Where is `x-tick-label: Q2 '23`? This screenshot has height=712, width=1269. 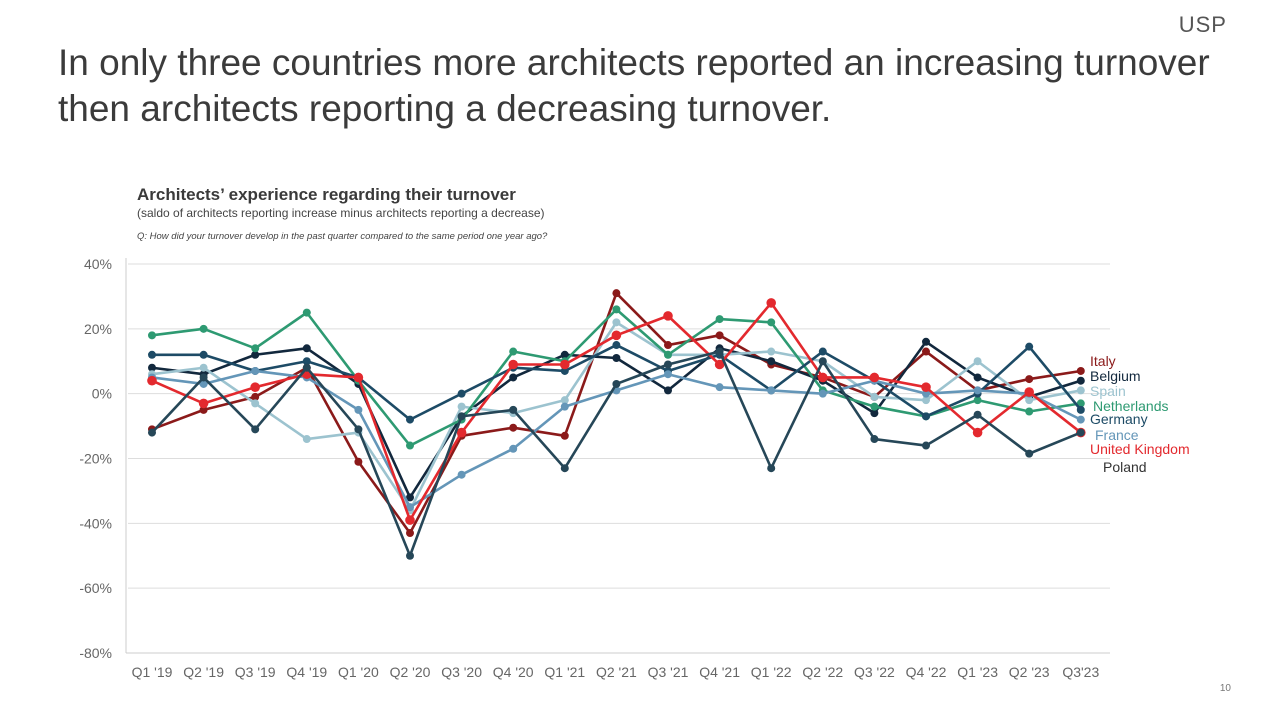
x-tick-label: Q2 '23 is located at coordinates (1029, 672).